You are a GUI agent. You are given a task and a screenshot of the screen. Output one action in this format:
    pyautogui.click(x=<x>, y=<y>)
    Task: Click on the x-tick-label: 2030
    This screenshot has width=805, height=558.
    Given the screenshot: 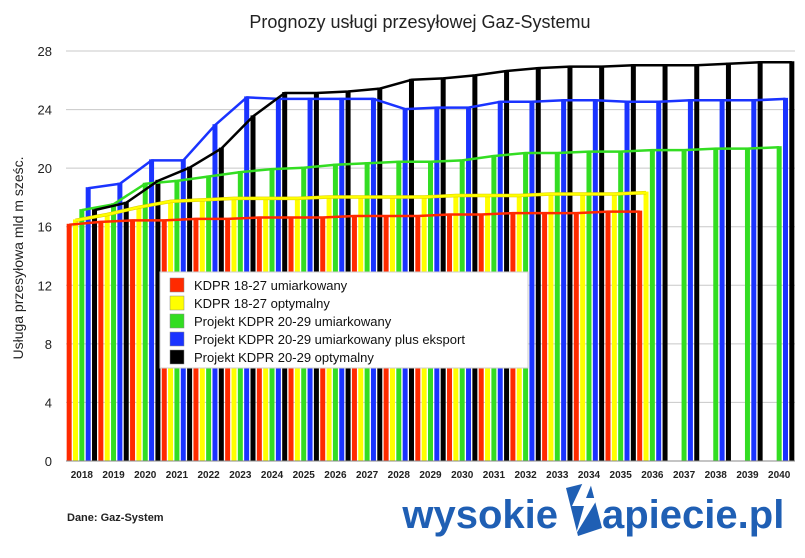 What is the action you would take?
    pyautogui.click(x=462, y=475)
    